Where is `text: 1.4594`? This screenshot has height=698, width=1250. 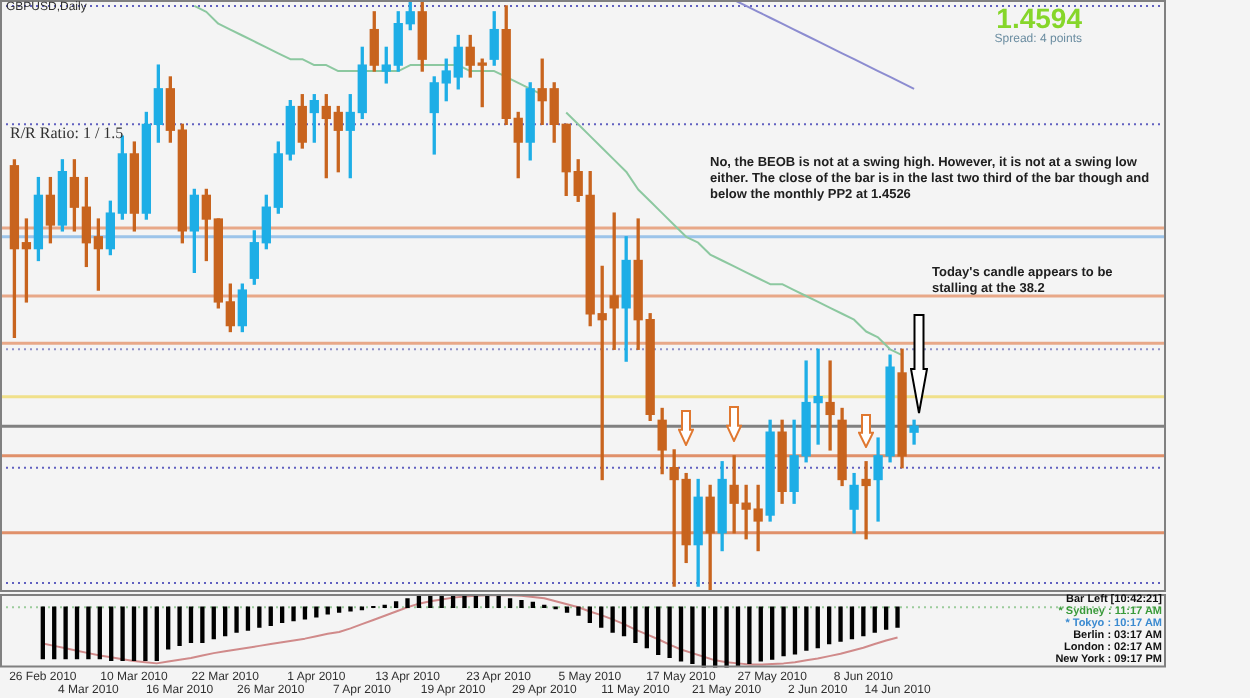
text: 1.4594 is located at coordinates (1039, 18).